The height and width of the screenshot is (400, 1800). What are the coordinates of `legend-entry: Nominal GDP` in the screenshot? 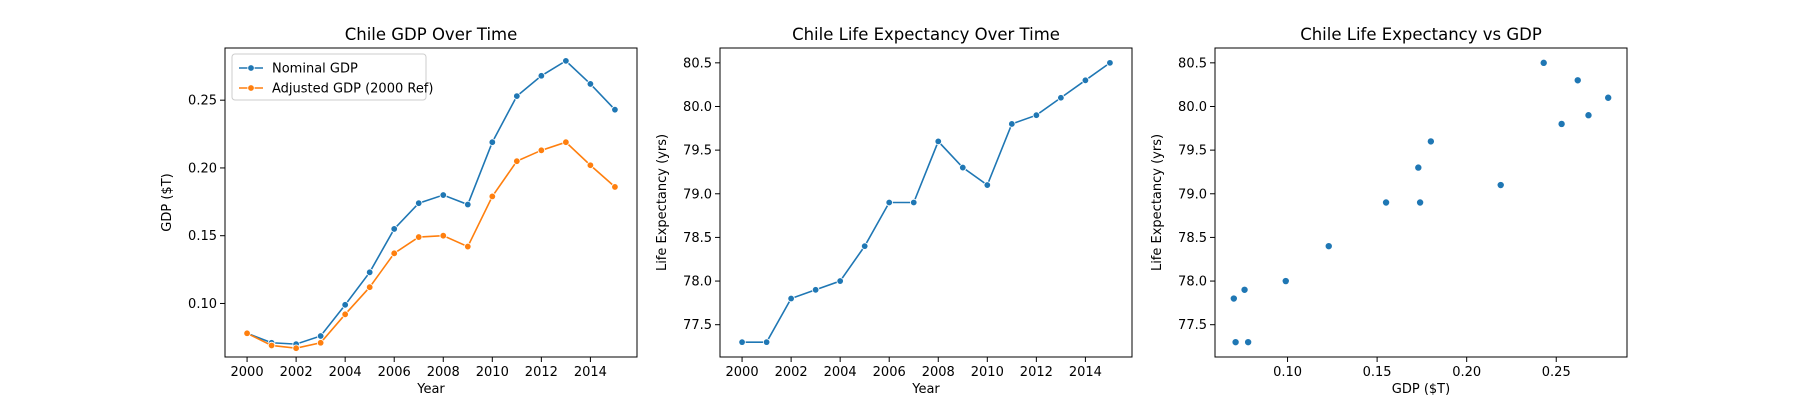 It's located at (315, 69).